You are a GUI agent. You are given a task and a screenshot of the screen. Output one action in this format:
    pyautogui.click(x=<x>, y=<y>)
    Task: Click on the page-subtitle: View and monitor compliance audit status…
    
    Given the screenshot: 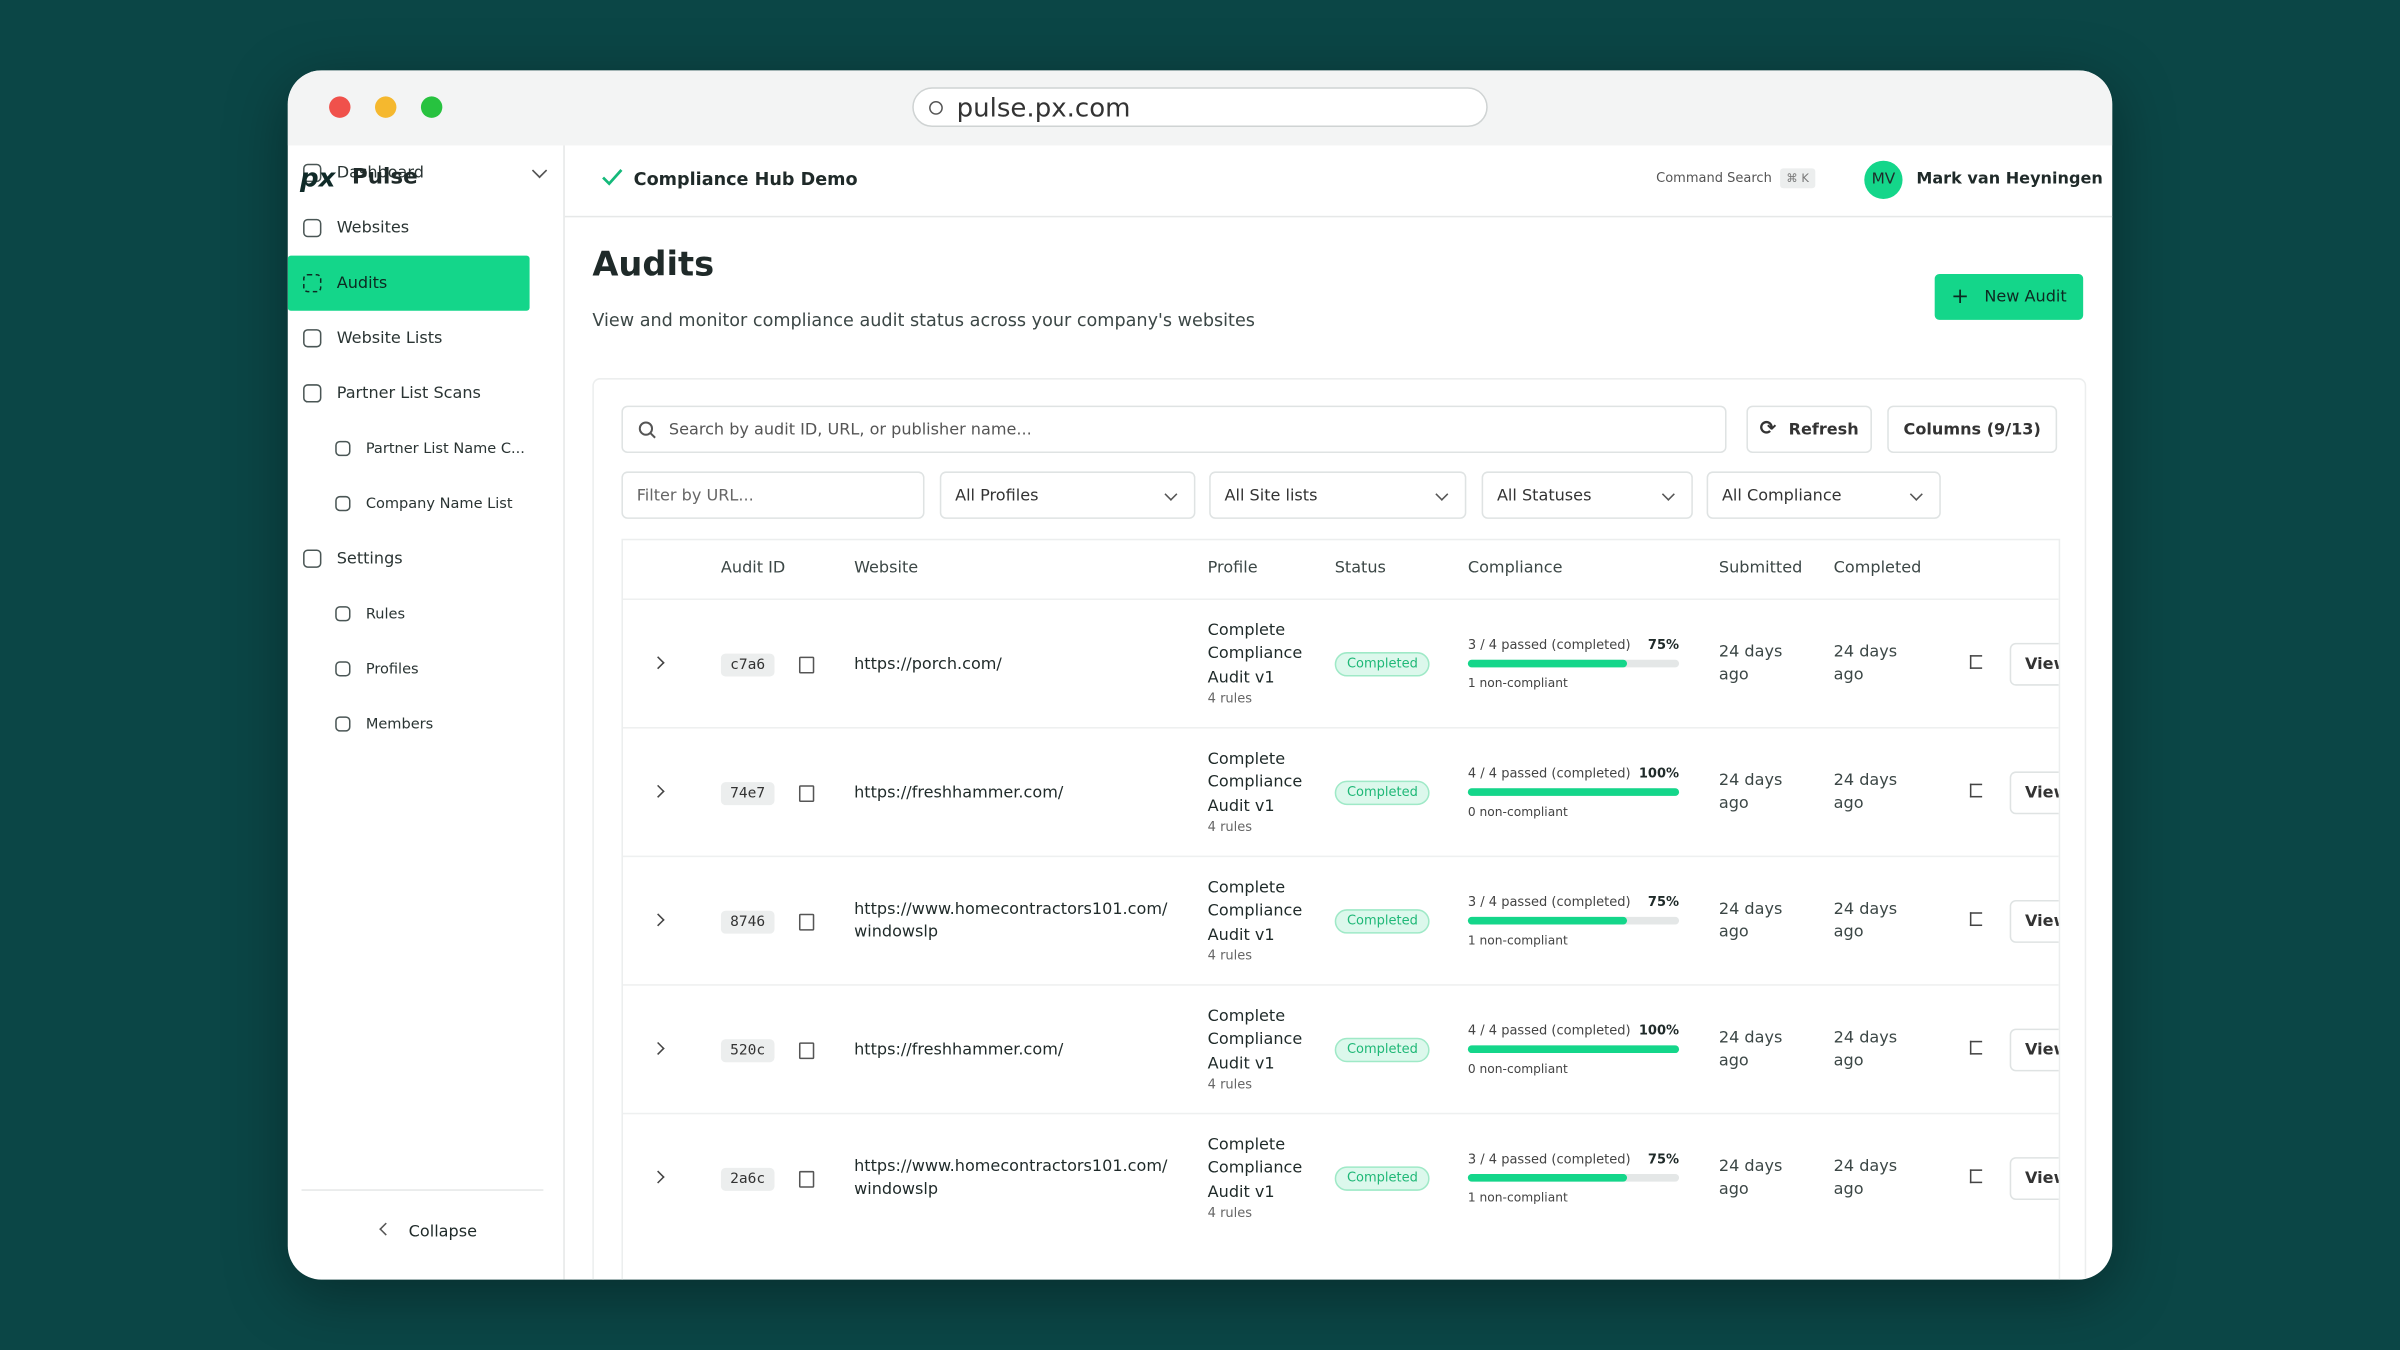 What is the action you would take?
    pyautogui.click(x=923, y=320)
    